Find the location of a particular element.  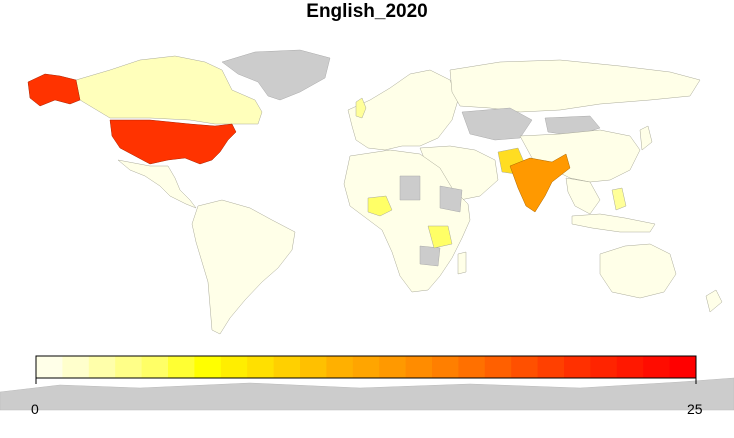

map-title: English_2020 is located at coordinates (367, 11).